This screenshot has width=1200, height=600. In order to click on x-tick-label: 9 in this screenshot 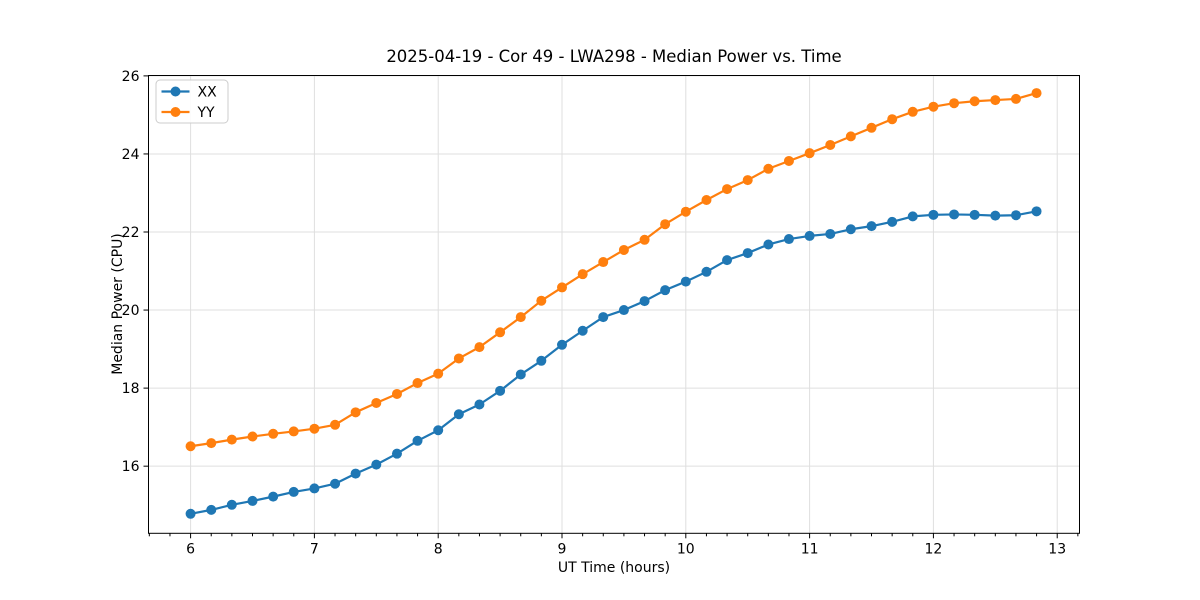, I will do `click(562, 549)`.